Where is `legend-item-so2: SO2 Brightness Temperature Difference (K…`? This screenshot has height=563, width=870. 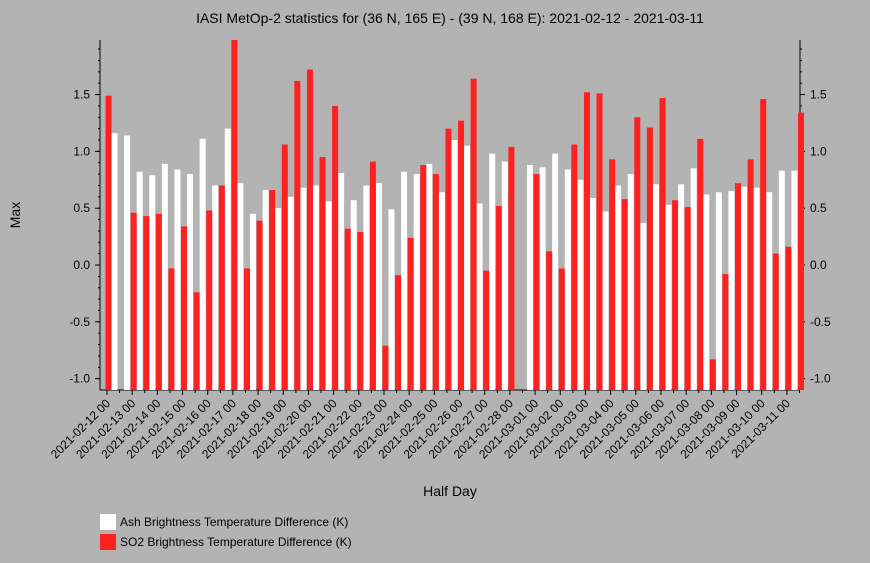 legend-item-so2: SO2 Brightness Temperature Difference (K… is located at coordinates (226, 542).